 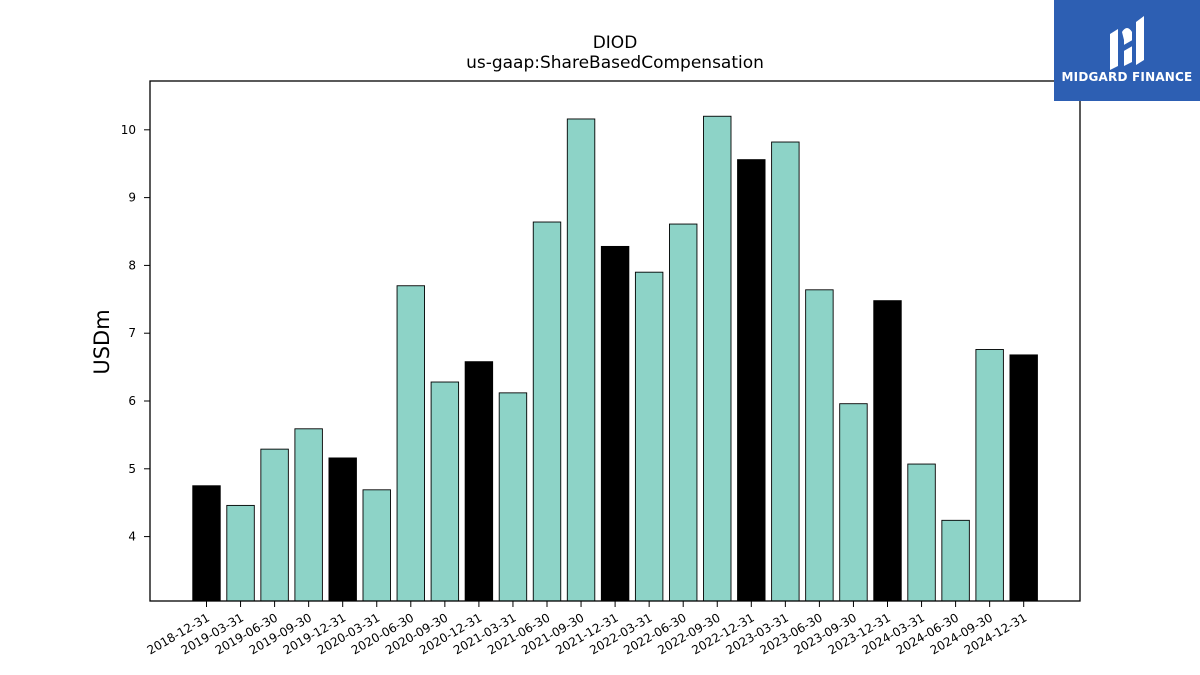 I want to click on brand-logo: MIDGARD FINANCE, so click(x=1127, y=50).